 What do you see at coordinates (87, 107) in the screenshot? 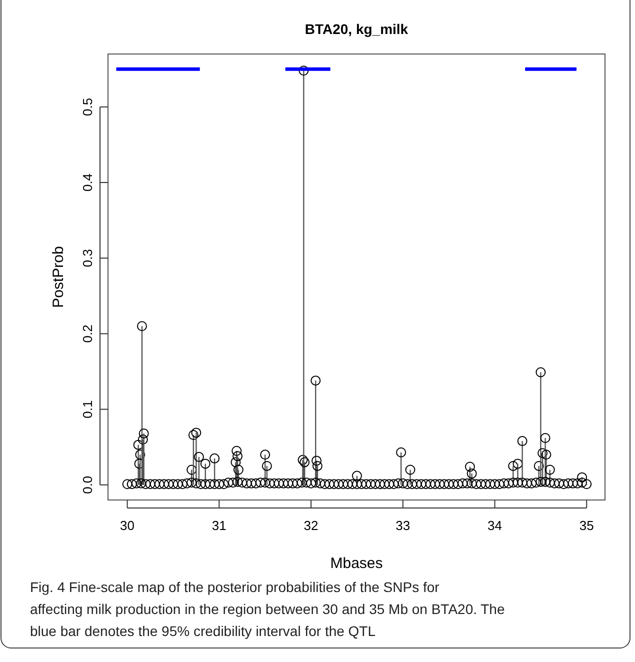
I see `y-tick-label: 0.5` at bounding box center [87, 107].